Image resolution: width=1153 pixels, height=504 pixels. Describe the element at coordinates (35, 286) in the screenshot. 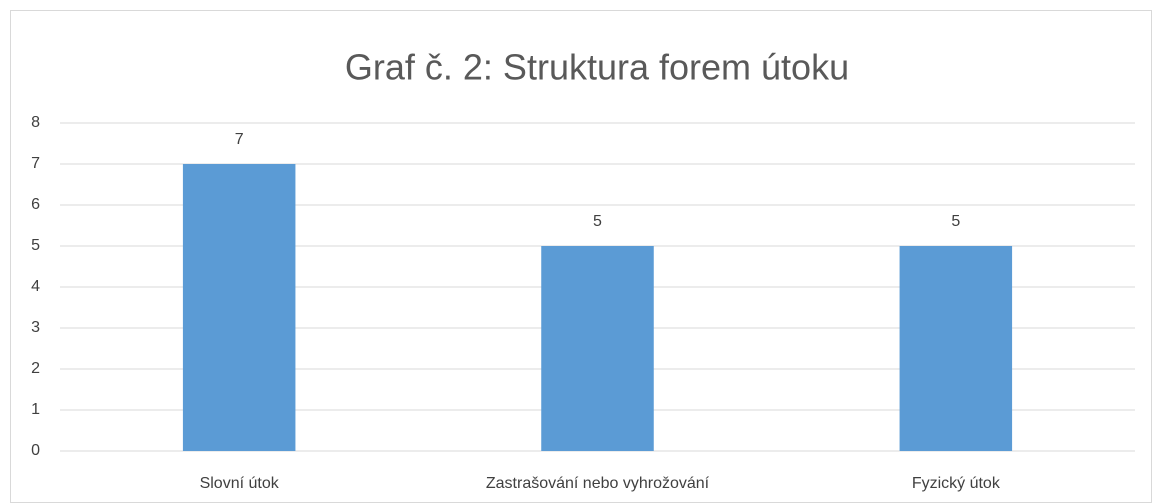

I see `y-tick-label: 4` at that location.